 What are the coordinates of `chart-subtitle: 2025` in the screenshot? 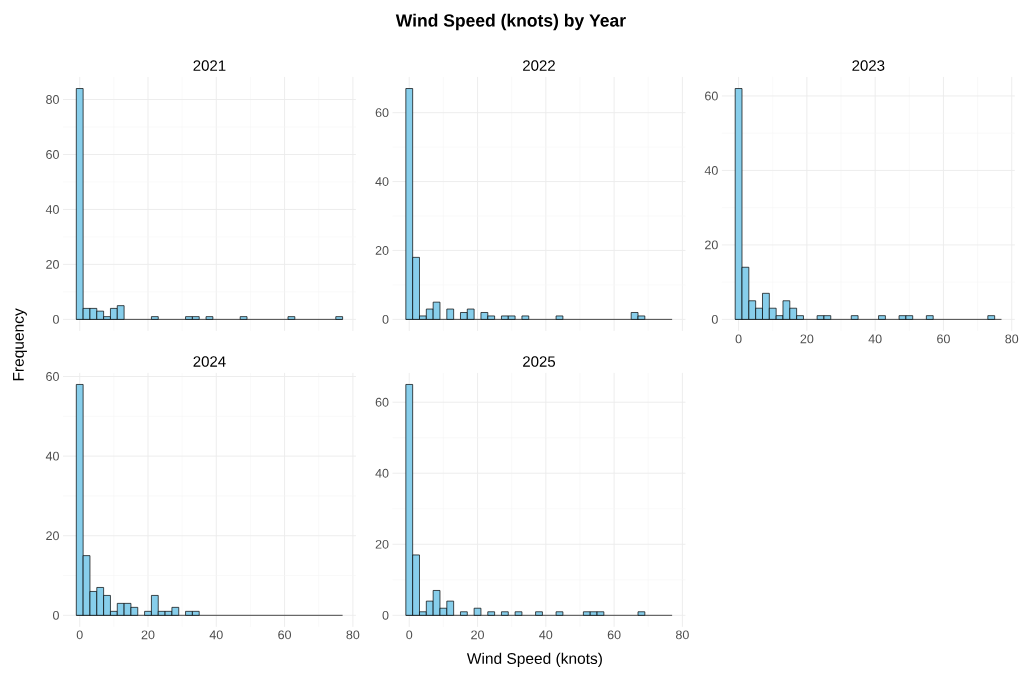 It's located at (539, 361).